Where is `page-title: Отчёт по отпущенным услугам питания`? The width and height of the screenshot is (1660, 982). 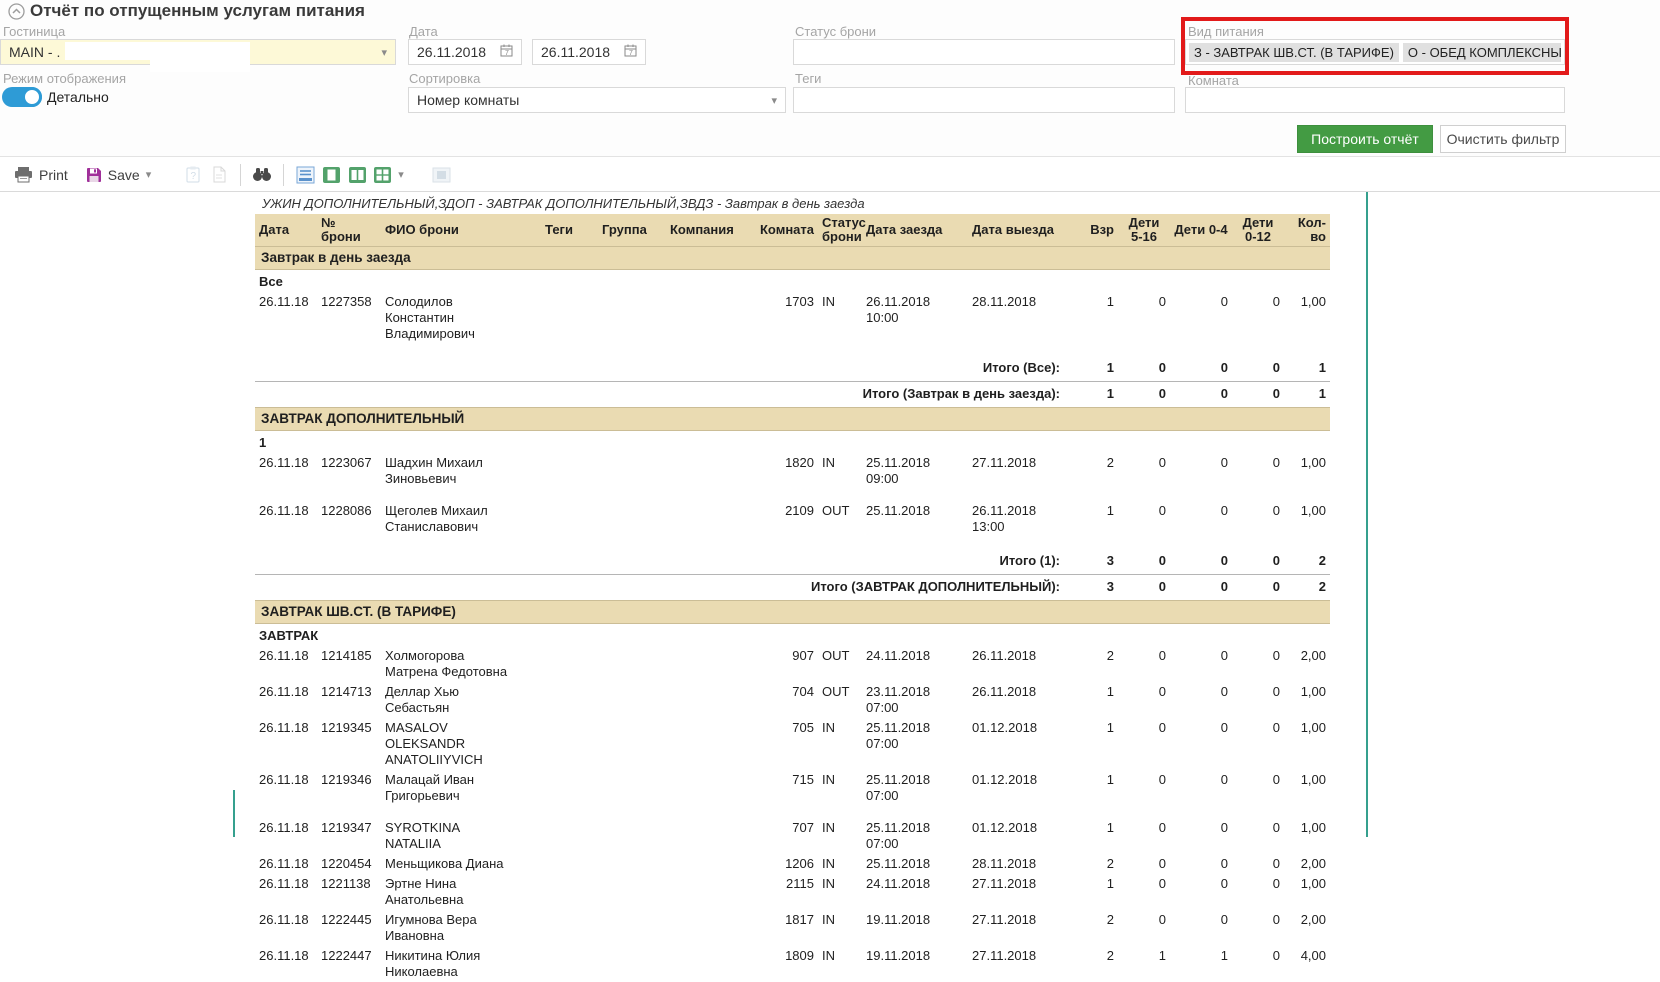
page-title: Отчёт по отпущенным услугам питания is located at coordinates (197, 11).